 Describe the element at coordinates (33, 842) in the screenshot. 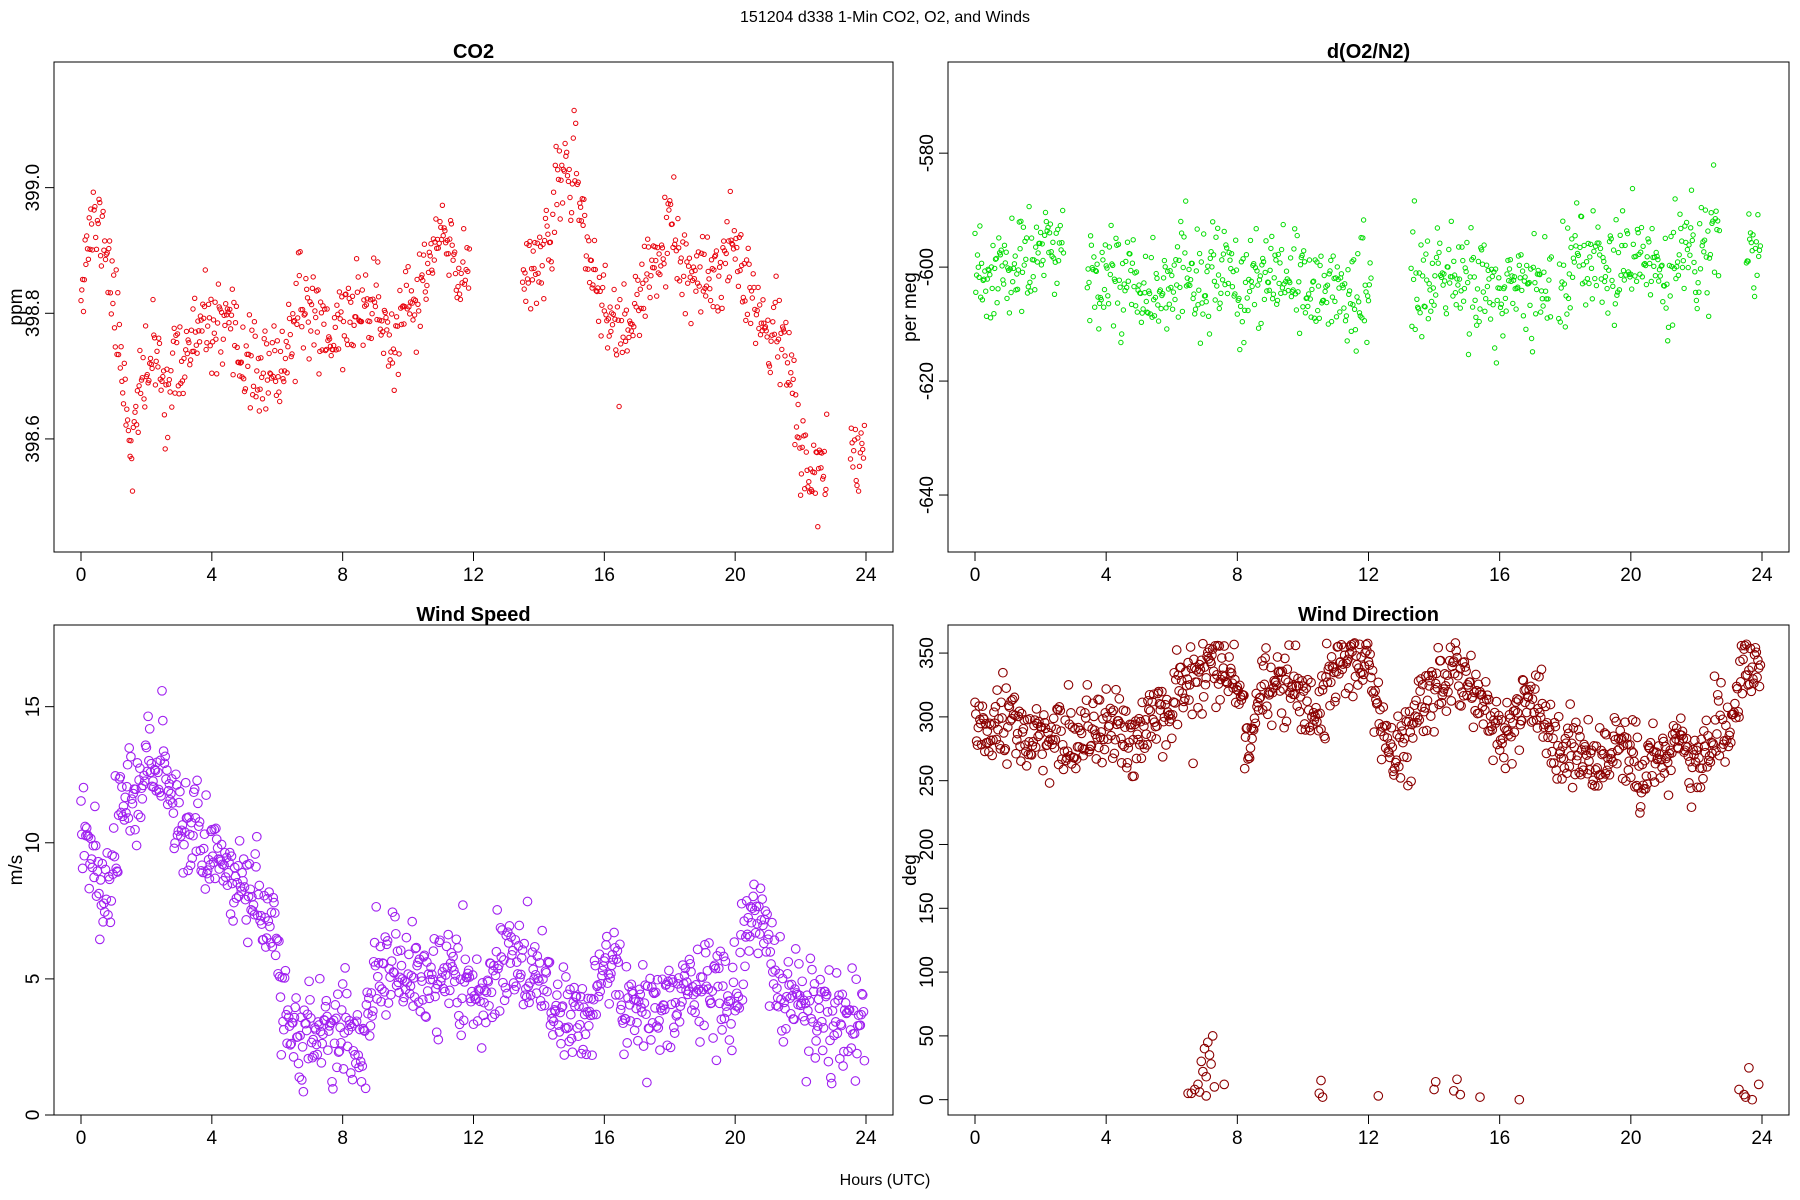

I see `y-tick-label: 10` at that location.